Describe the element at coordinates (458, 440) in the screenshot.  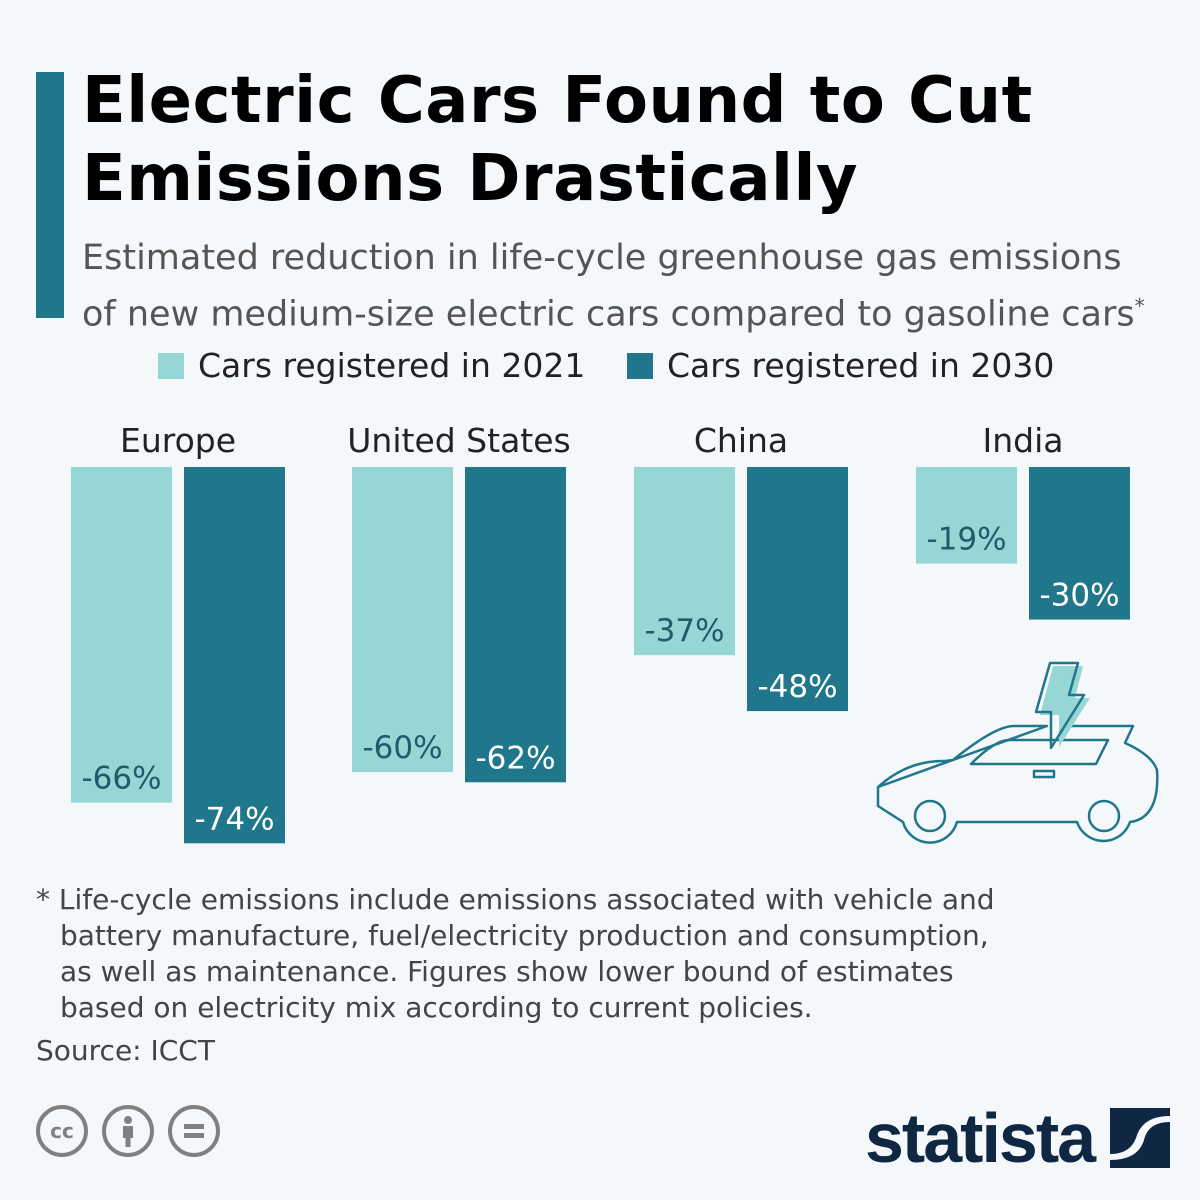
I see `category-label: United States` at that location.